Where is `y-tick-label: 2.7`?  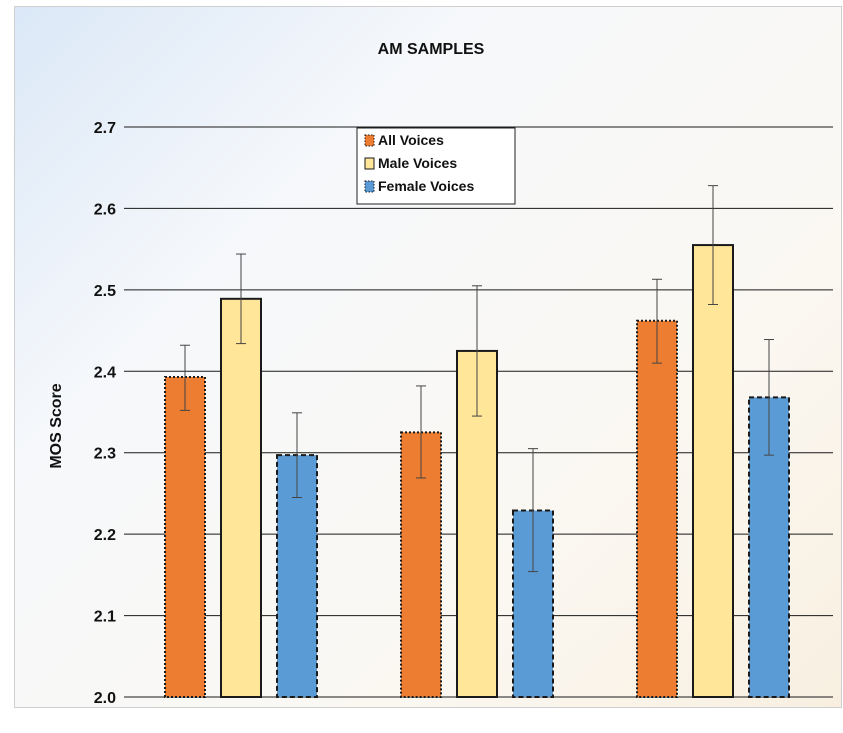
y-tick-label: 2.7 is located at coordinates (105, 128).